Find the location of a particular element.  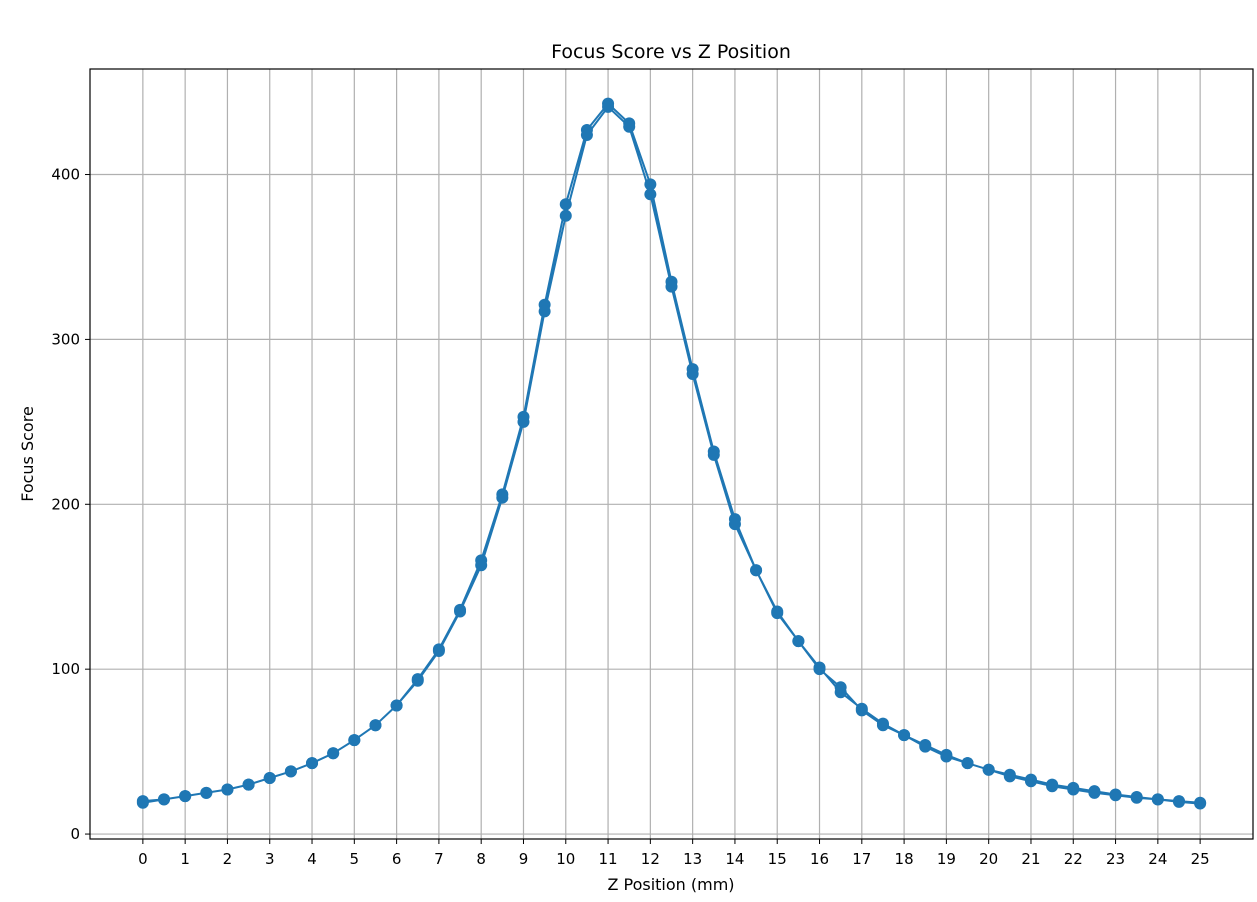

x-tick-label: 8 is located at coordinates (481, 859).